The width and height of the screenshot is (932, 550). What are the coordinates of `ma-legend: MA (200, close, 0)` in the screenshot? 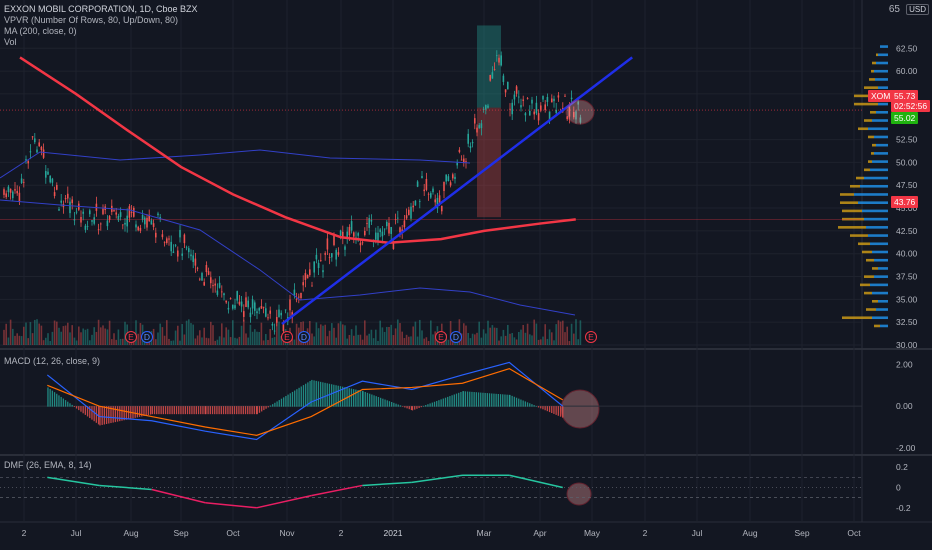 It's located at (40, 31).